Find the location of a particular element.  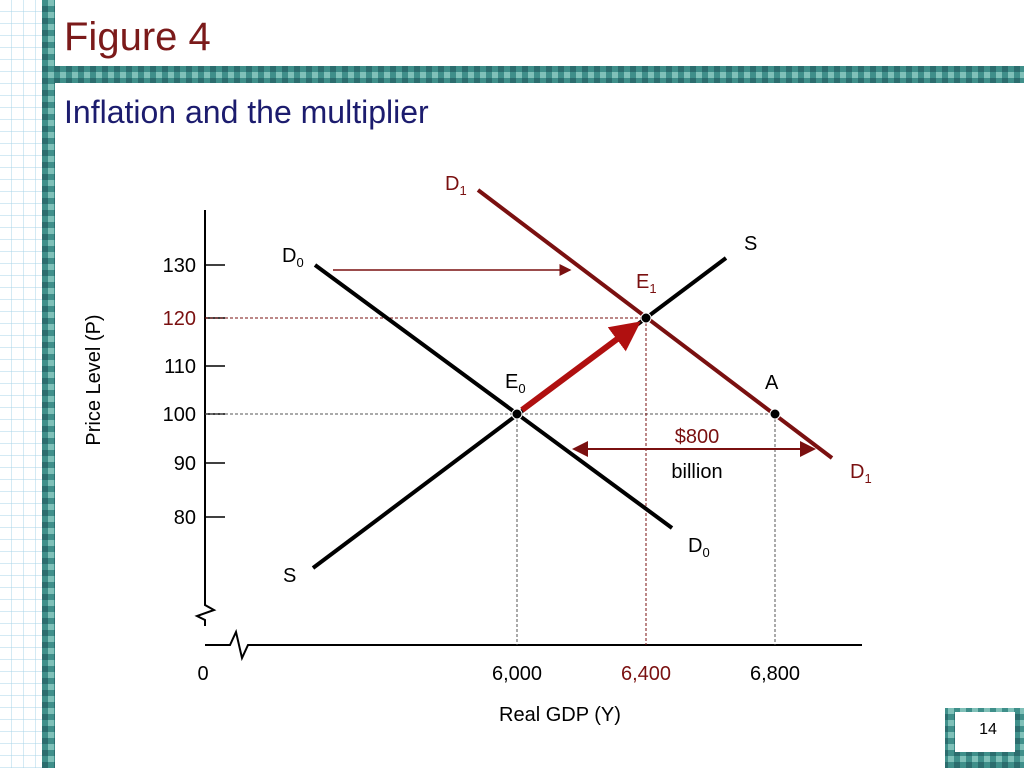

demand-d0 is located at coordinates (493, 396).